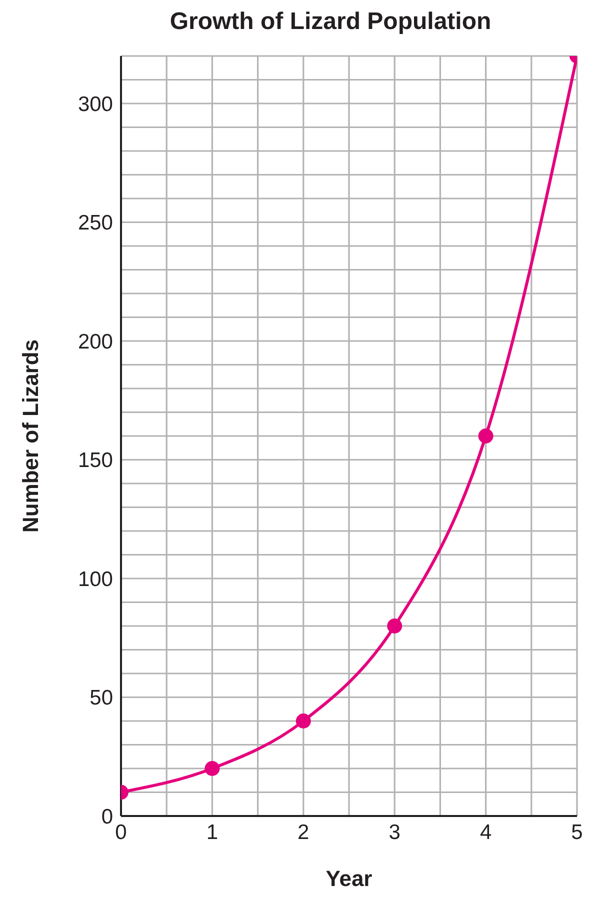 This screenshot has height=902, width=597. Describe the element at coordinates (304, 832) in the screenshot. I see `x-tick-label: 2` at that location.